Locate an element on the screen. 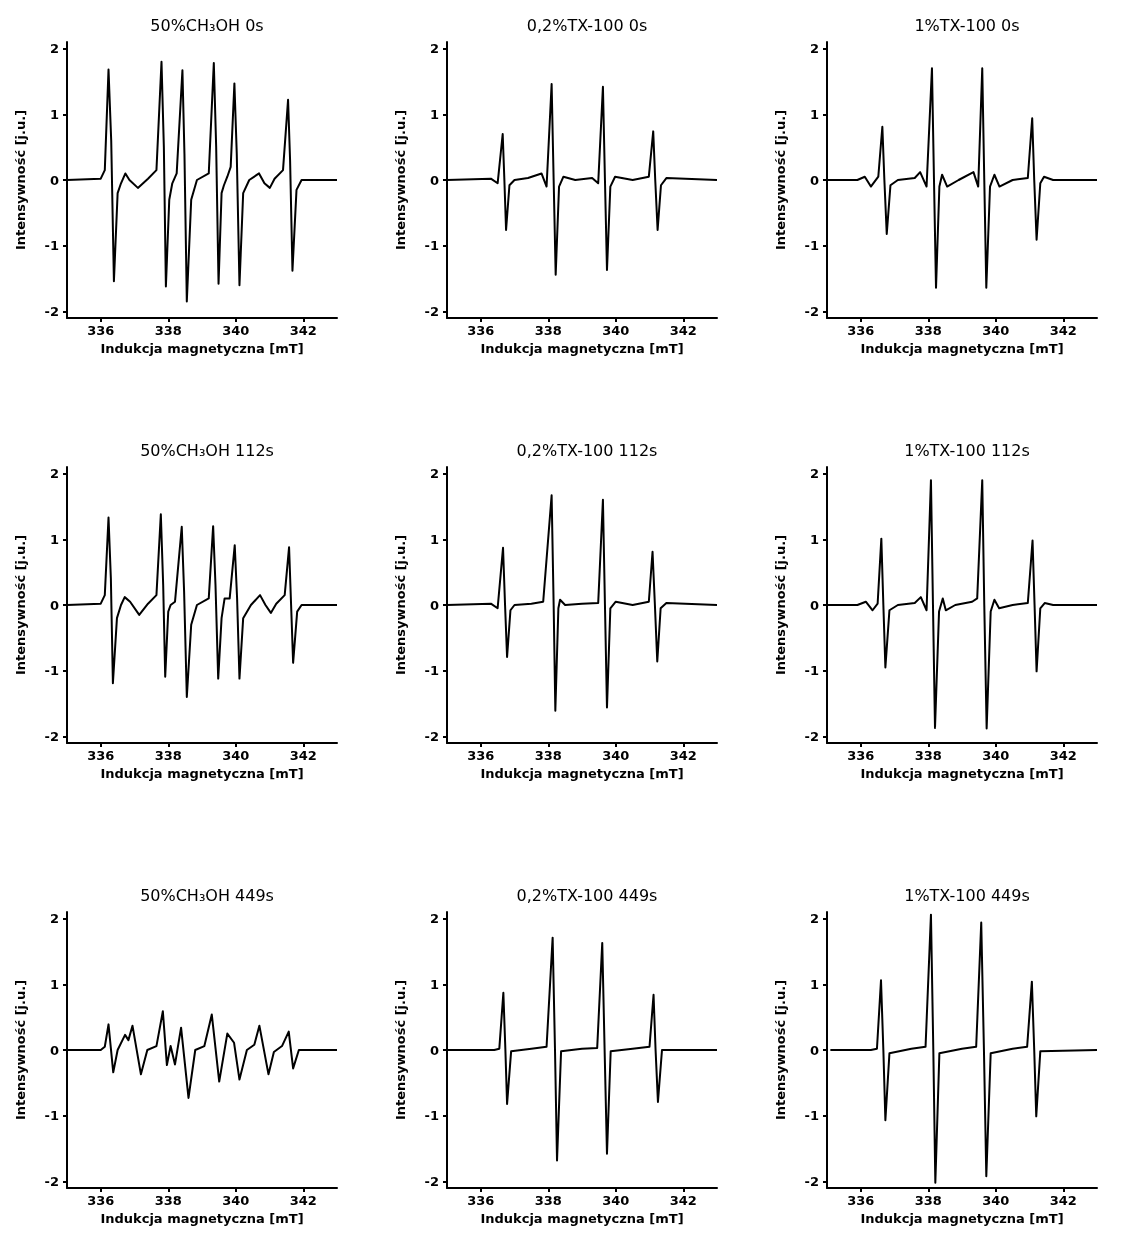  chart-title: 1%TX-100 449s is located at coordinates (967, 895).